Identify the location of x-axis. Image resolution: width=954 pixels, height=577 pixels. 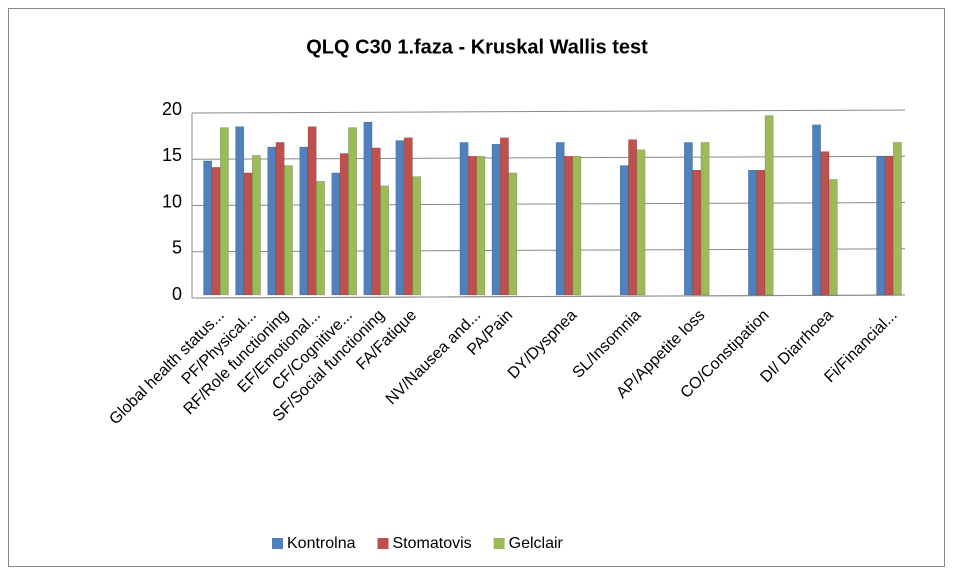
(548, 296).